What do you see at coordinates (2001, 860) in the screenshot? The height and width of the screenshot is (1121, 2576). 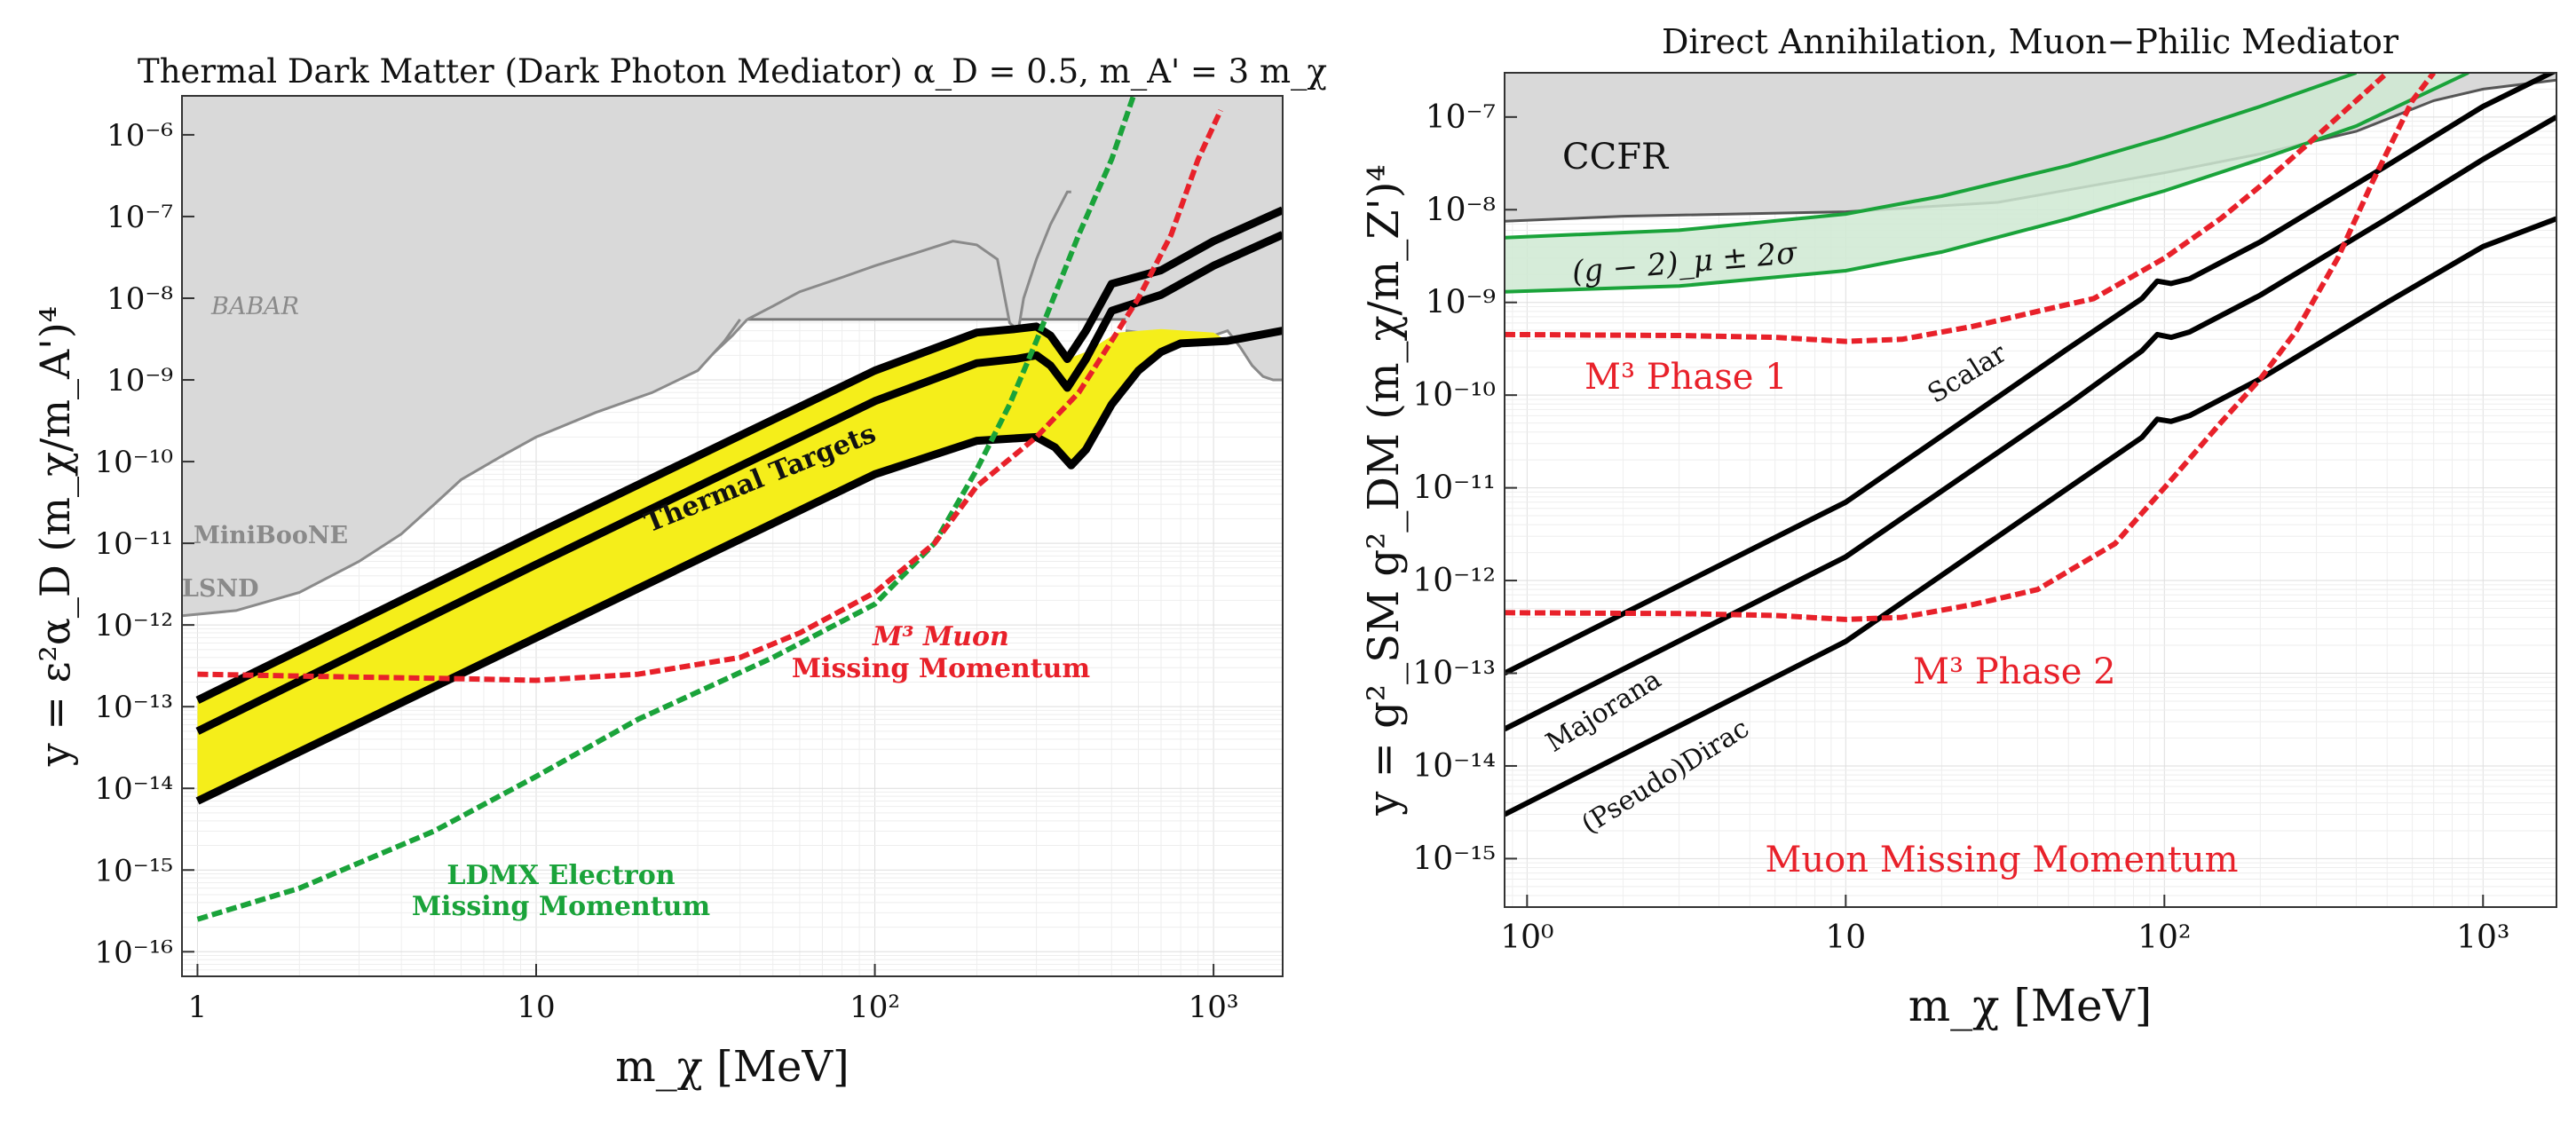 I see `label-muon-missing-momentum: Muon Missing Momentum` at bounding box center [2001, 860].